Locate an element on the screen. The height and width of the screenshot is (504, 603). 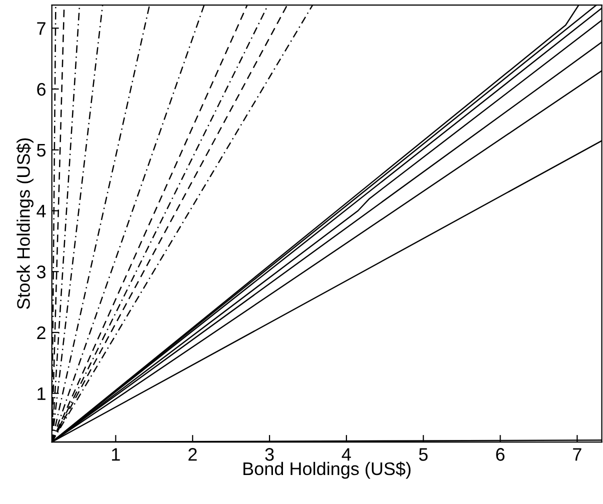
x-tick-label: 2 is located at coordinates (192, 454).